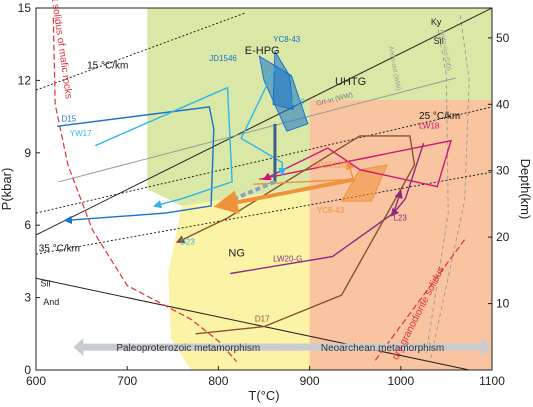 The image size is (533, 407). Describe the element at coordinates (60, 50) in the screenshot. I see `wet-solidus-label: Wet solidus of mafic rocks` at that location.